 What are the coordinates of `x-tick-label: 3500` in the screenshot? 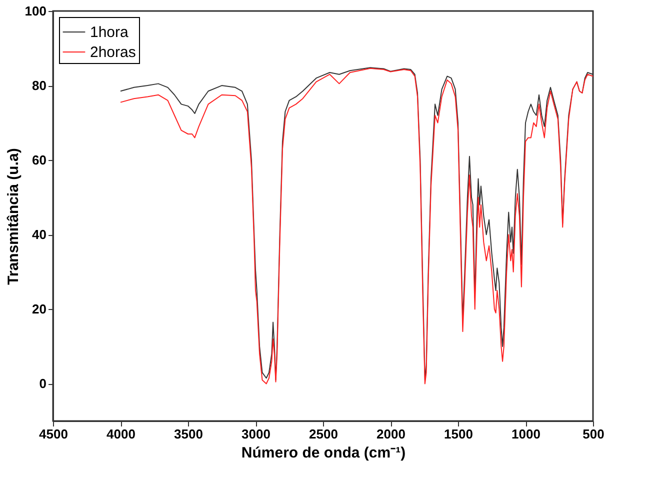 It's located at (188, 434).